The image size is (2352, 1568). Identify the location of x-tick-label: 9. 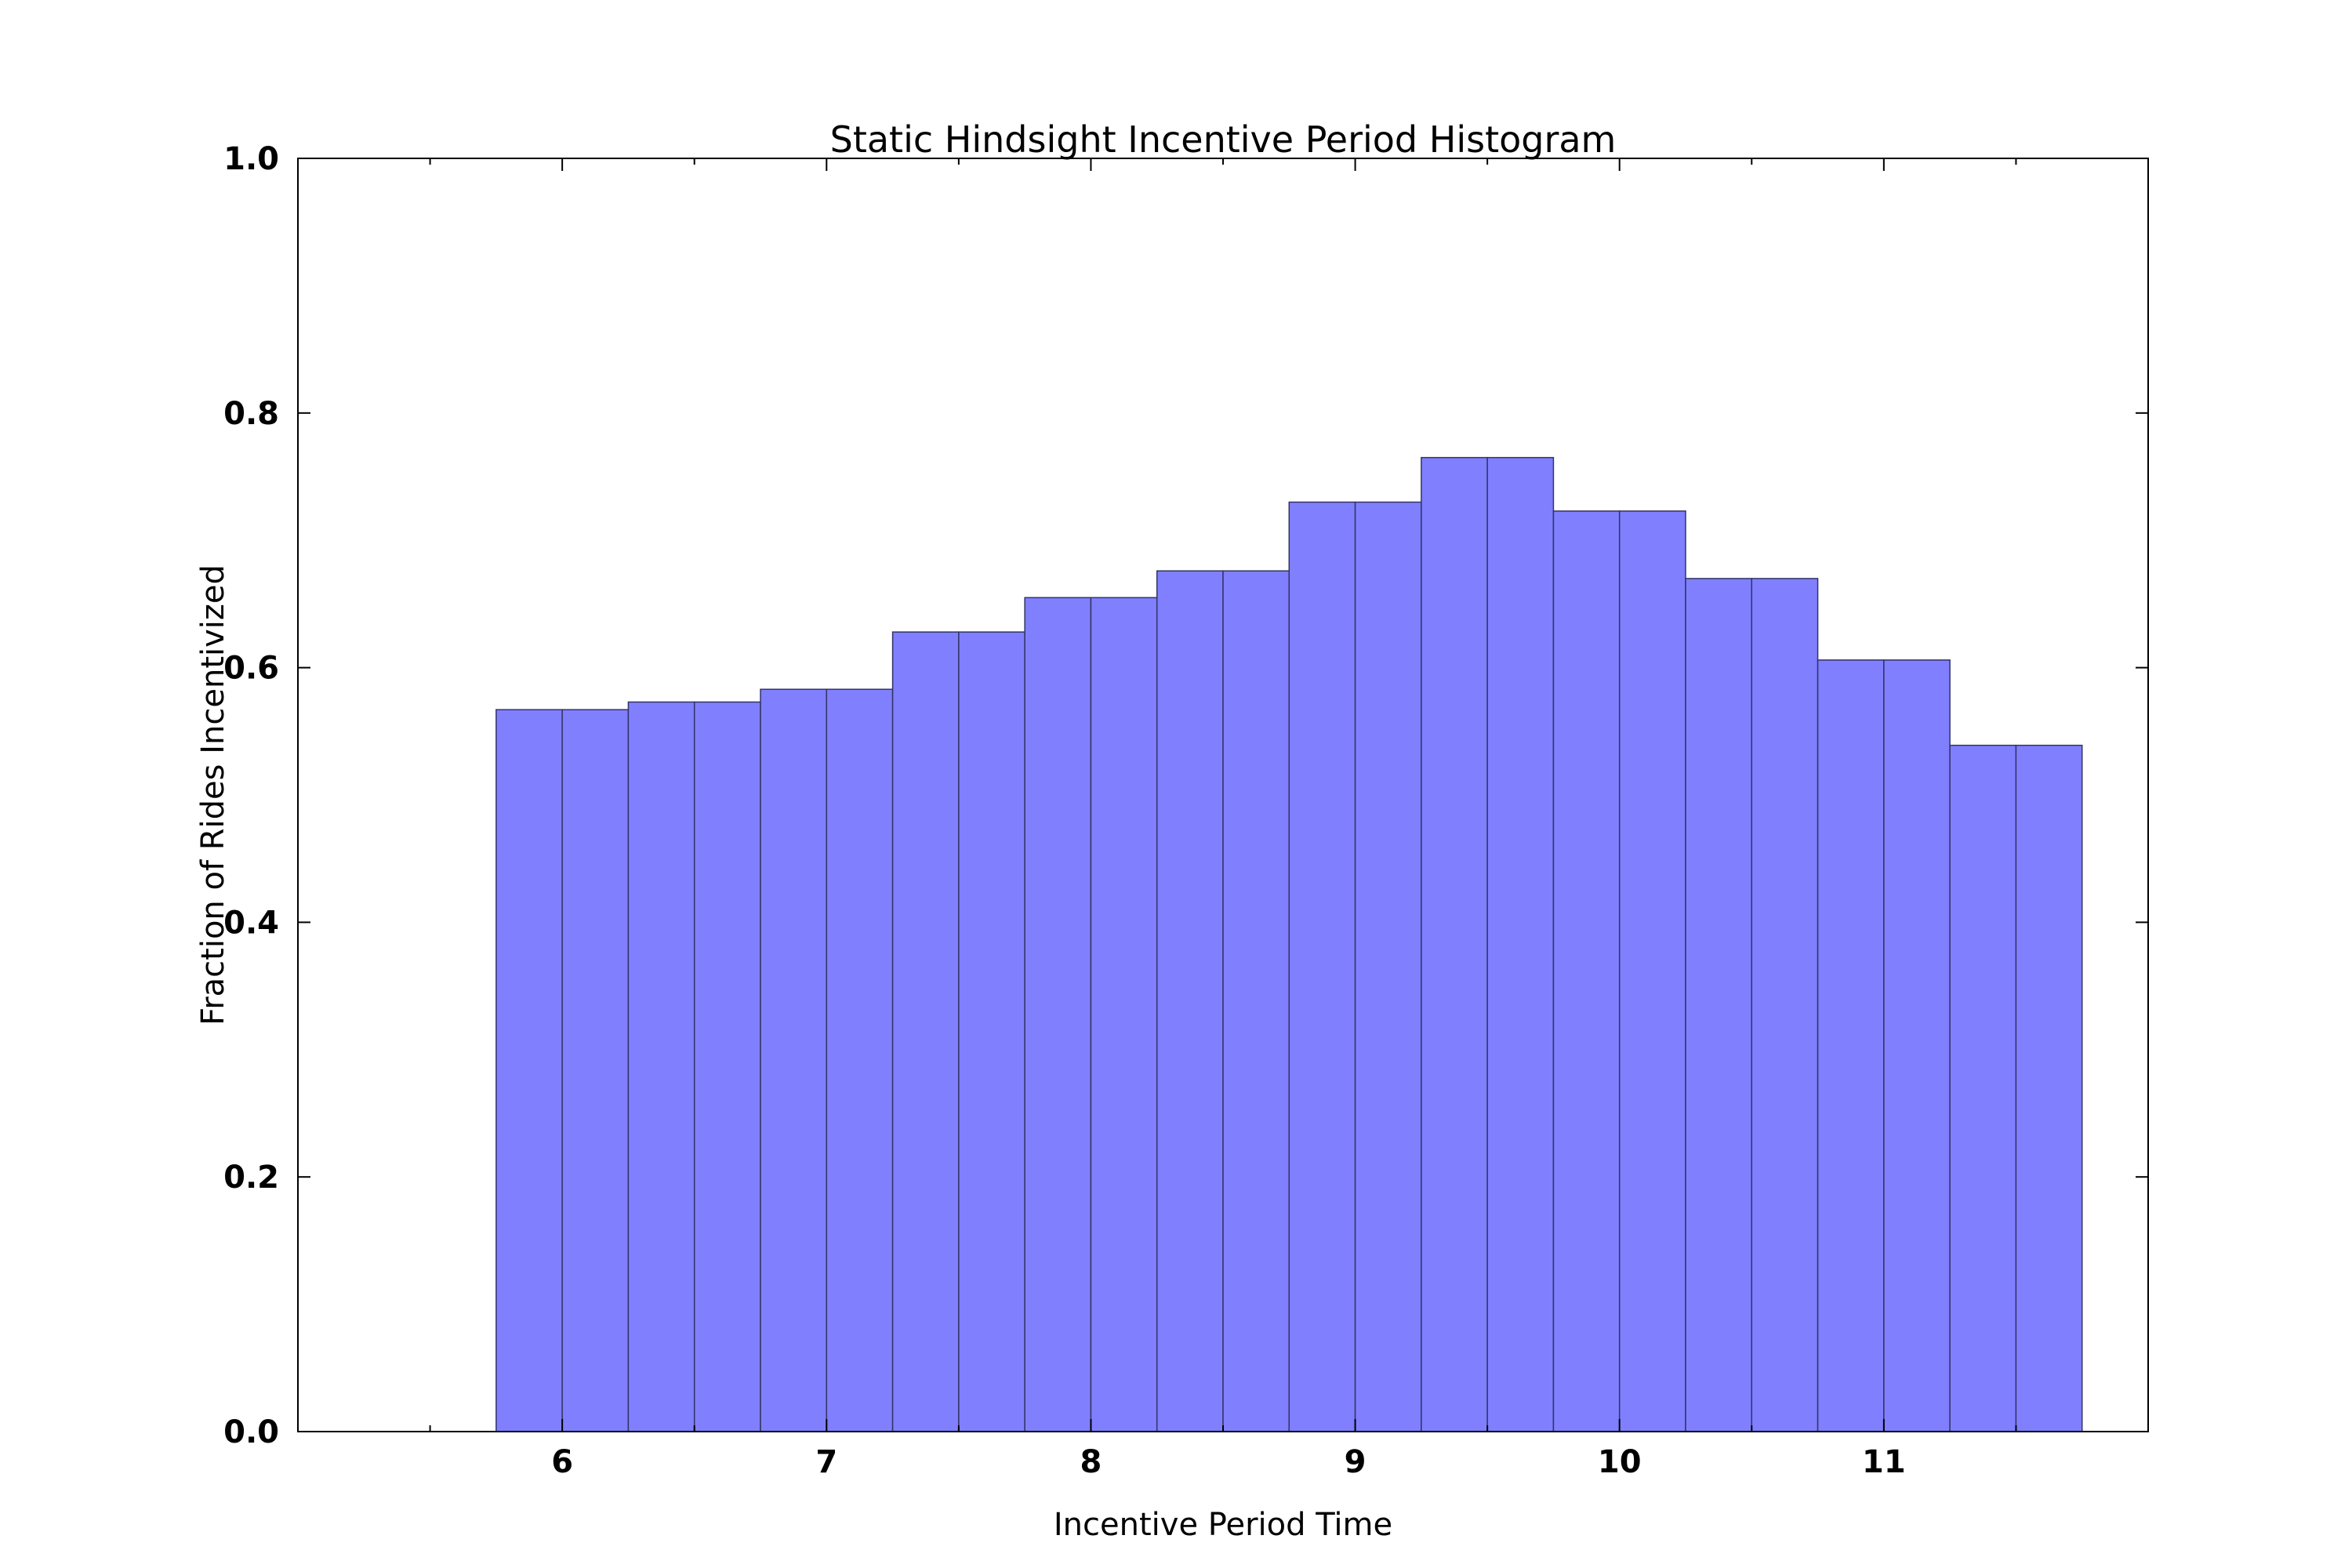
(1356, 1462).